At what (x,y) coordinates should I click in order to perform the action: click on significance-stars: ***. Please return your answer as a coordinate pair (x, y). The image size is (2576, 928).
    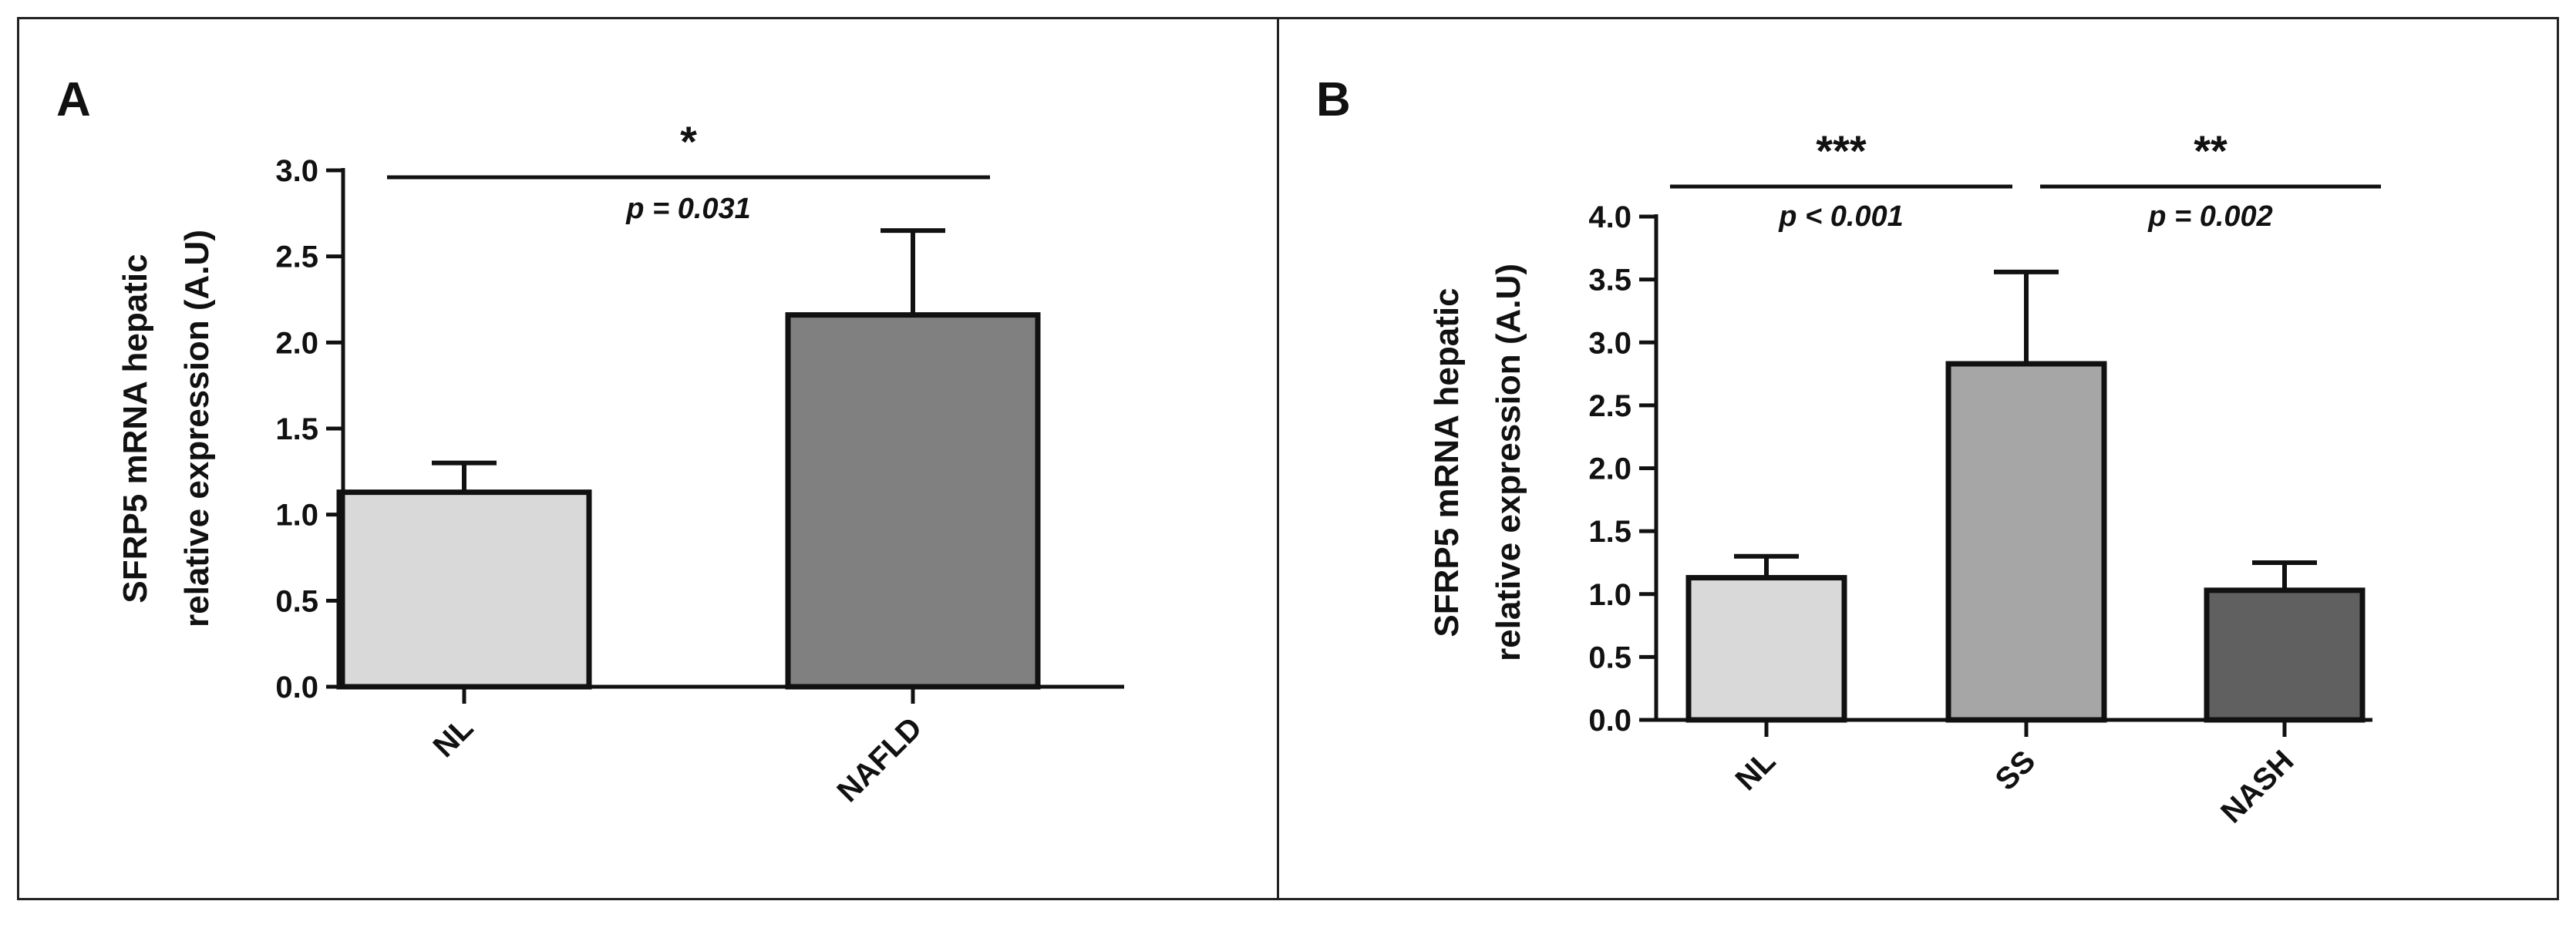
    Looking at the image, I should click on (1842, 150).